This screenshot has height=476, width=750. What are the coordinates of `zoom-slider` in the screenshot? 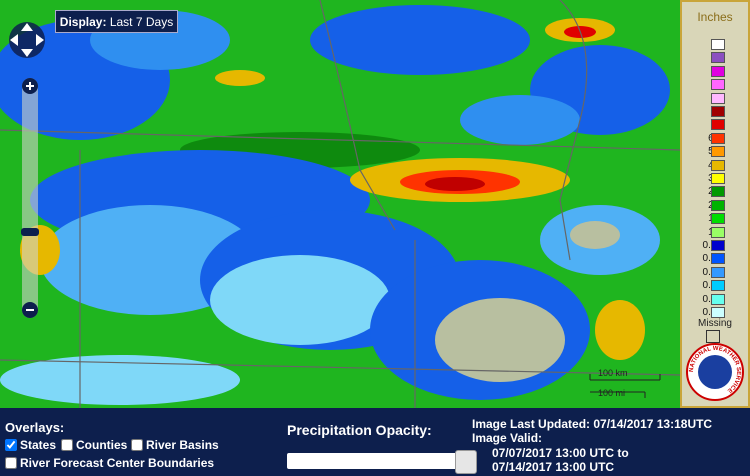 It's located at (30, 198).